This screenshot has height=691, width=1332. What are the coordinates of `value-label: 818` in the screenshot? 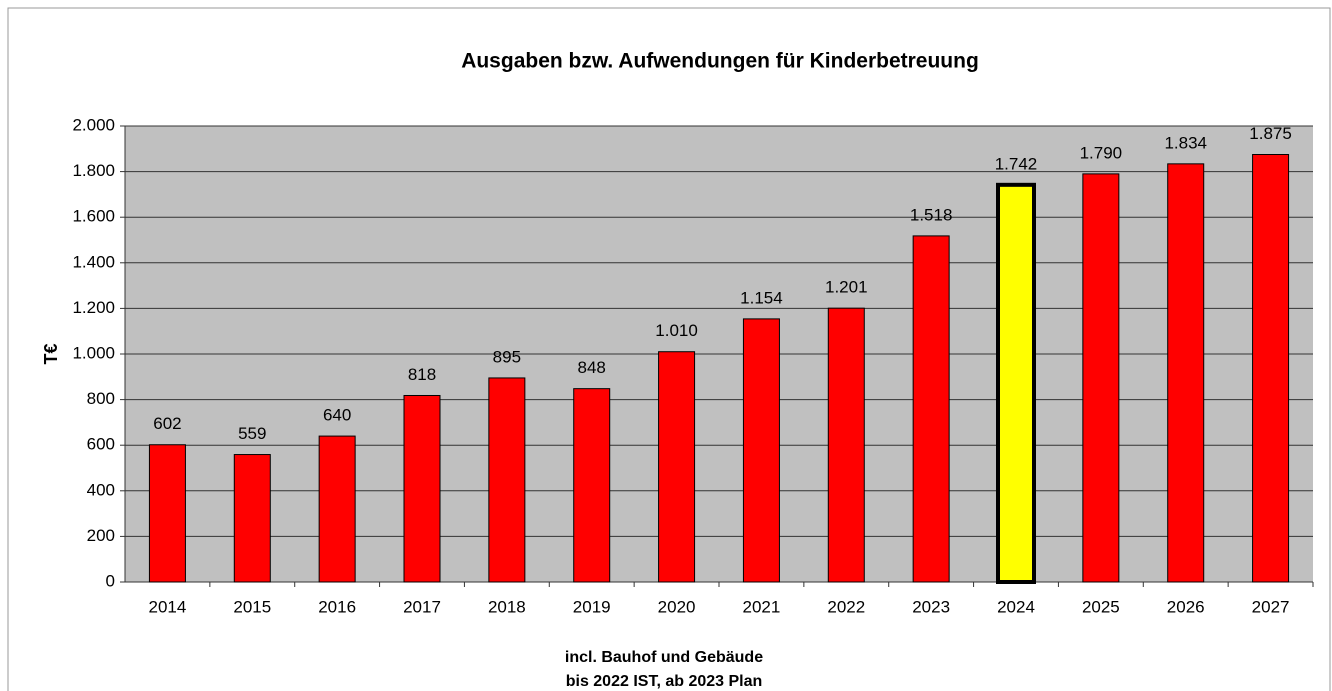 It's located at (422, 374).